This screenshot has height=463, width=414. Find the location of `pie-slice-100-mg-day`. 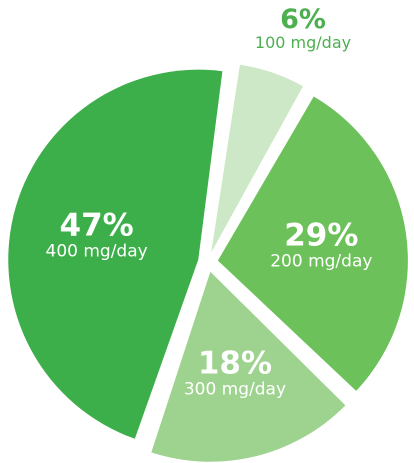

pie-slice-100-mg-day is located at coordinates (257, 158).